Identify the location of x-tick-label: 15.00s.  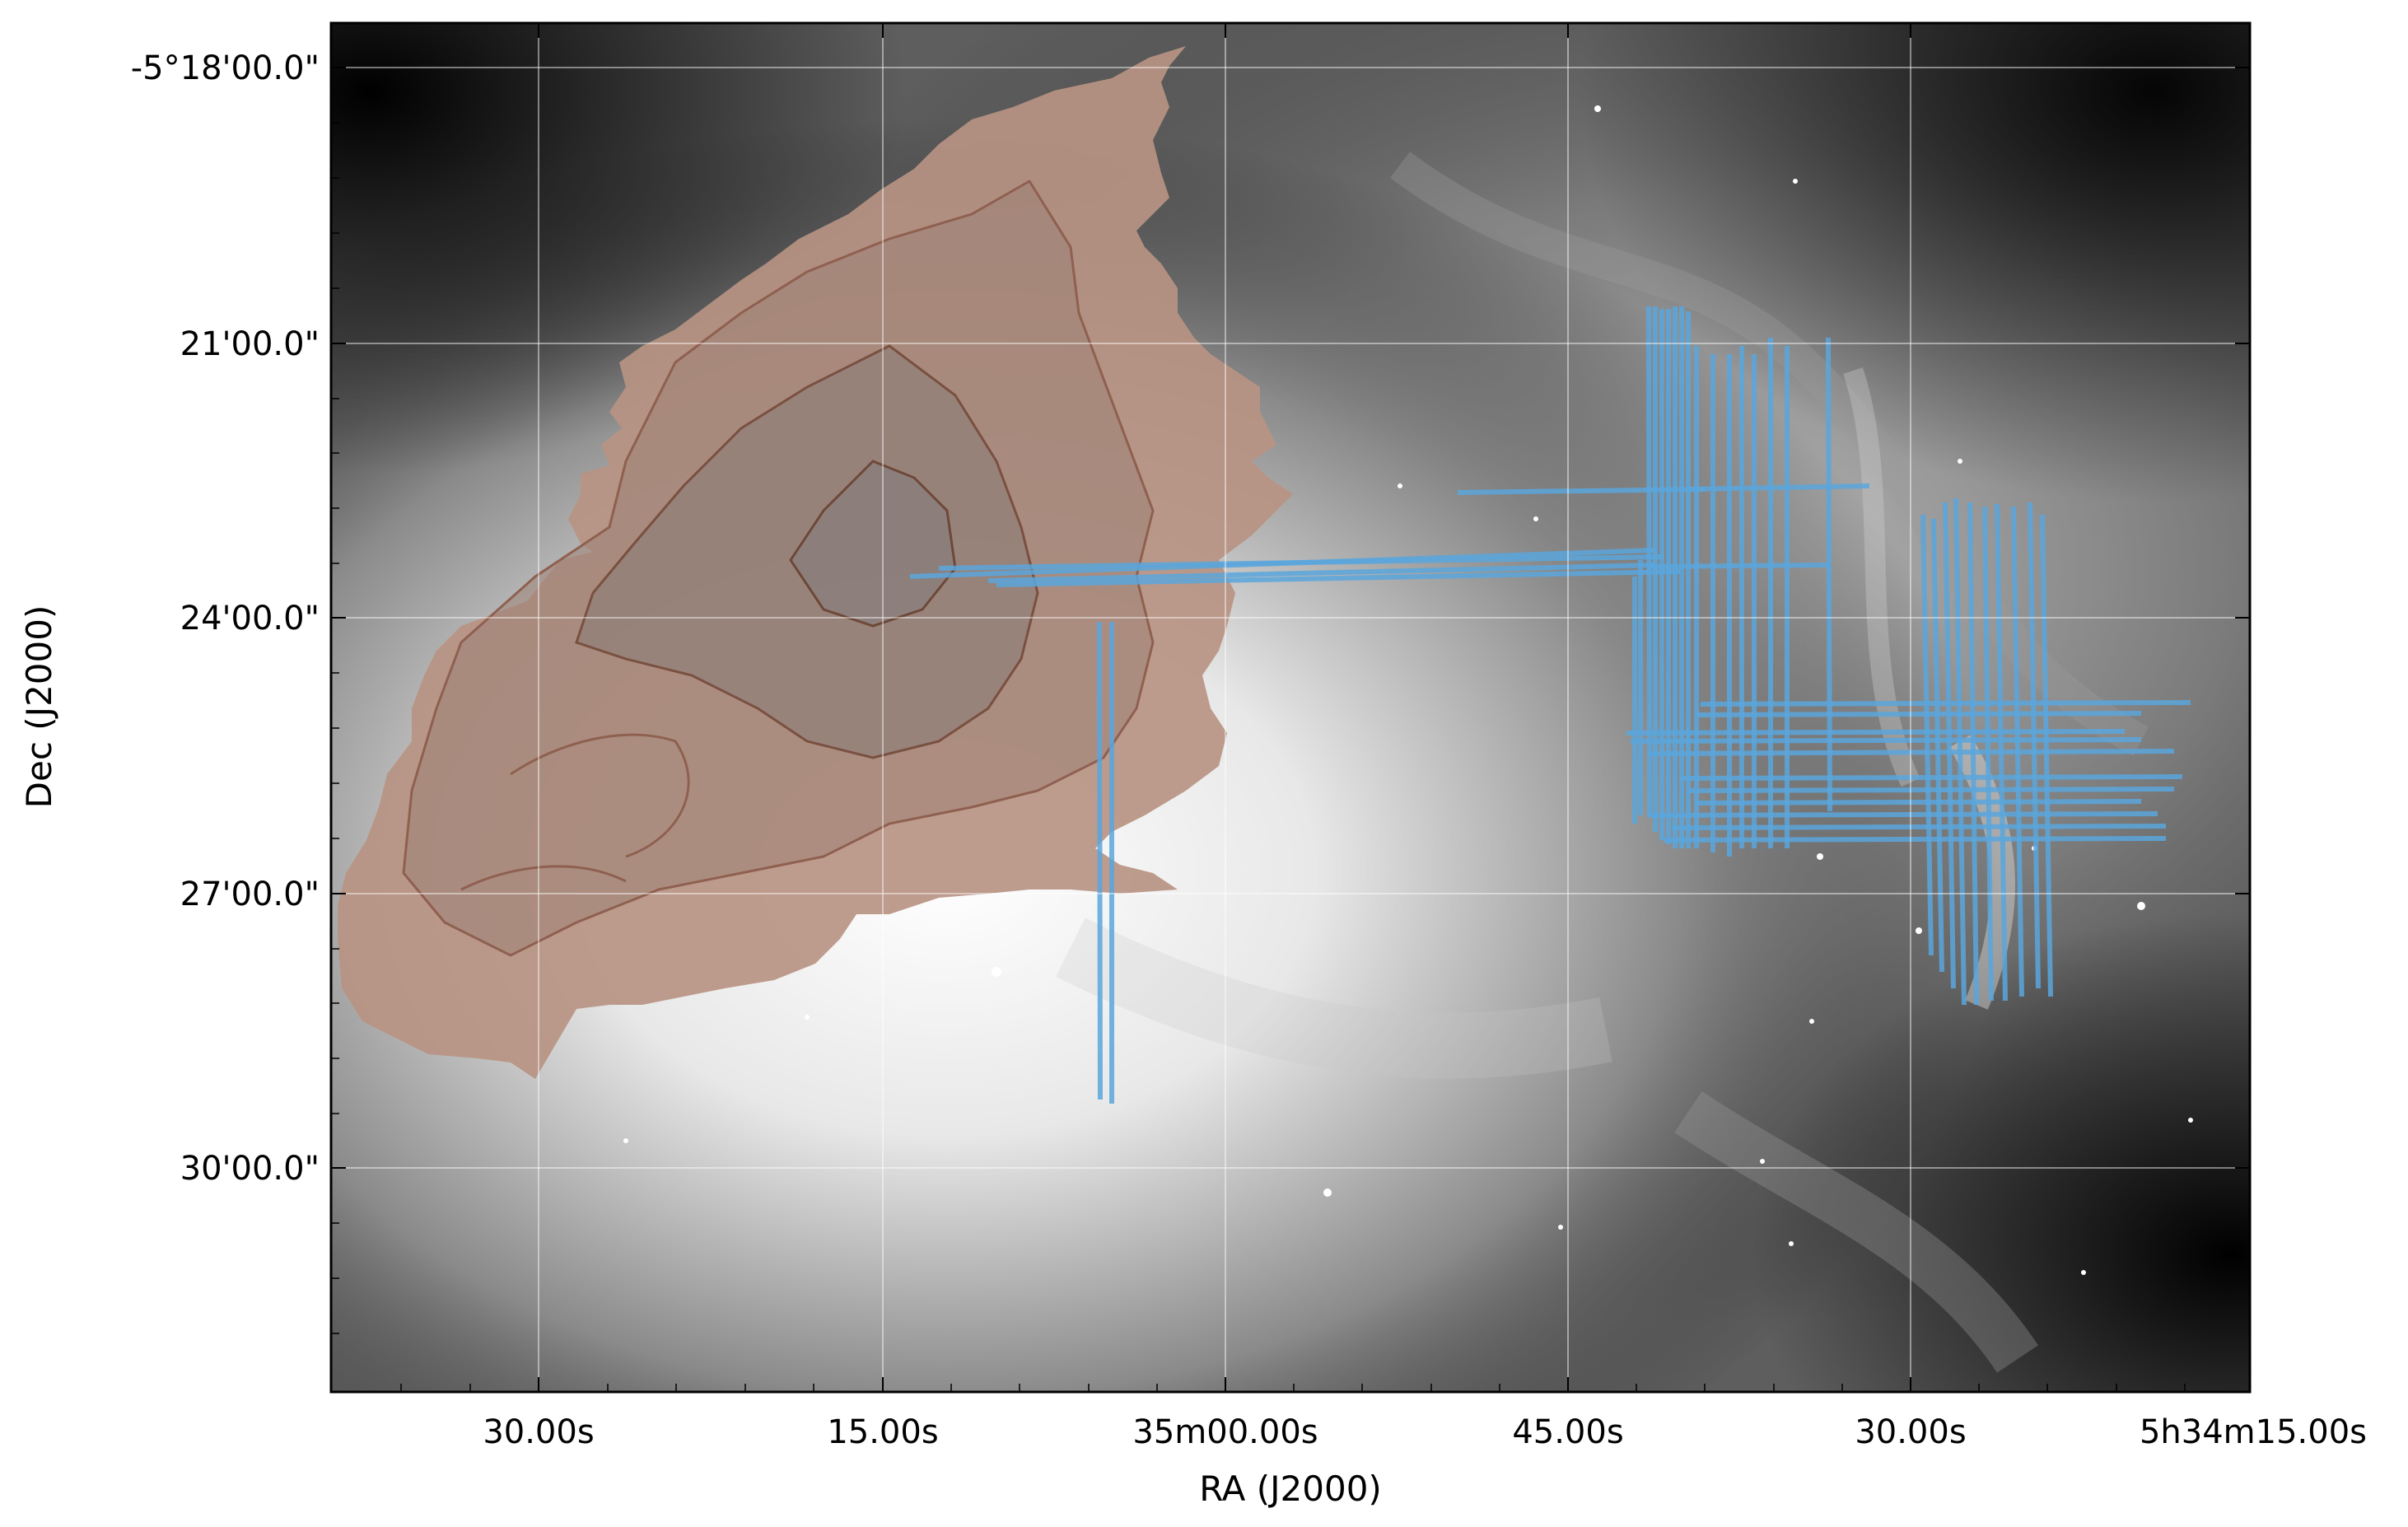
(882, 1432).